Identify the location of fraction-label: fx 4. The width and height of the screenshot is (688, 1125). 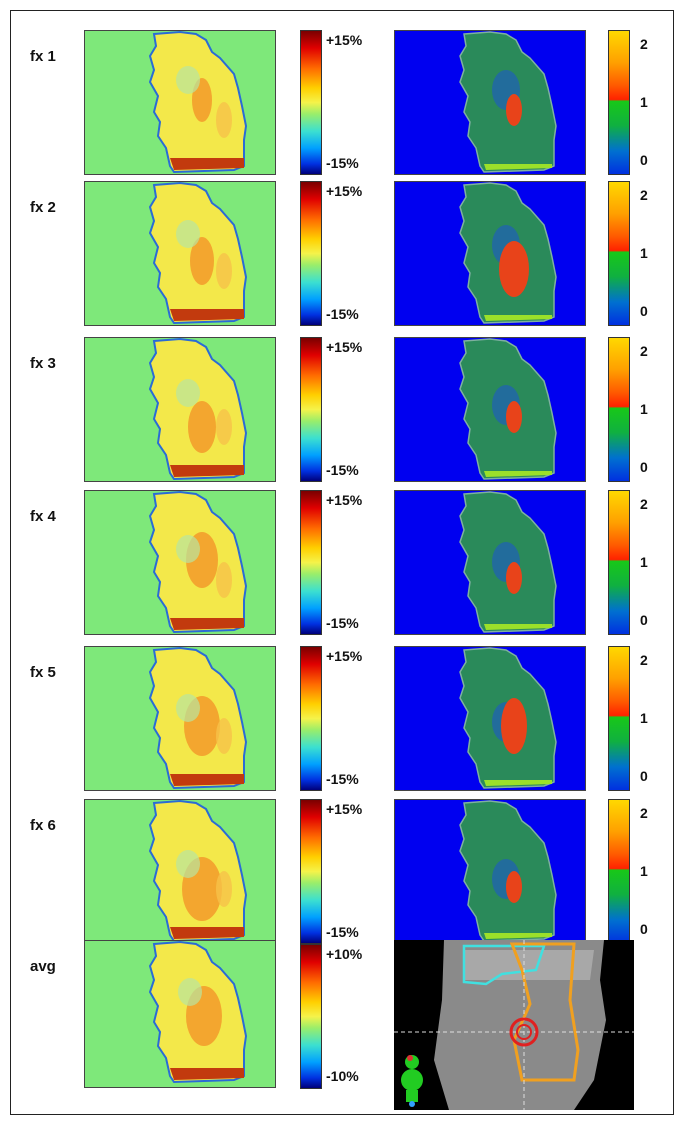
(43, 516).